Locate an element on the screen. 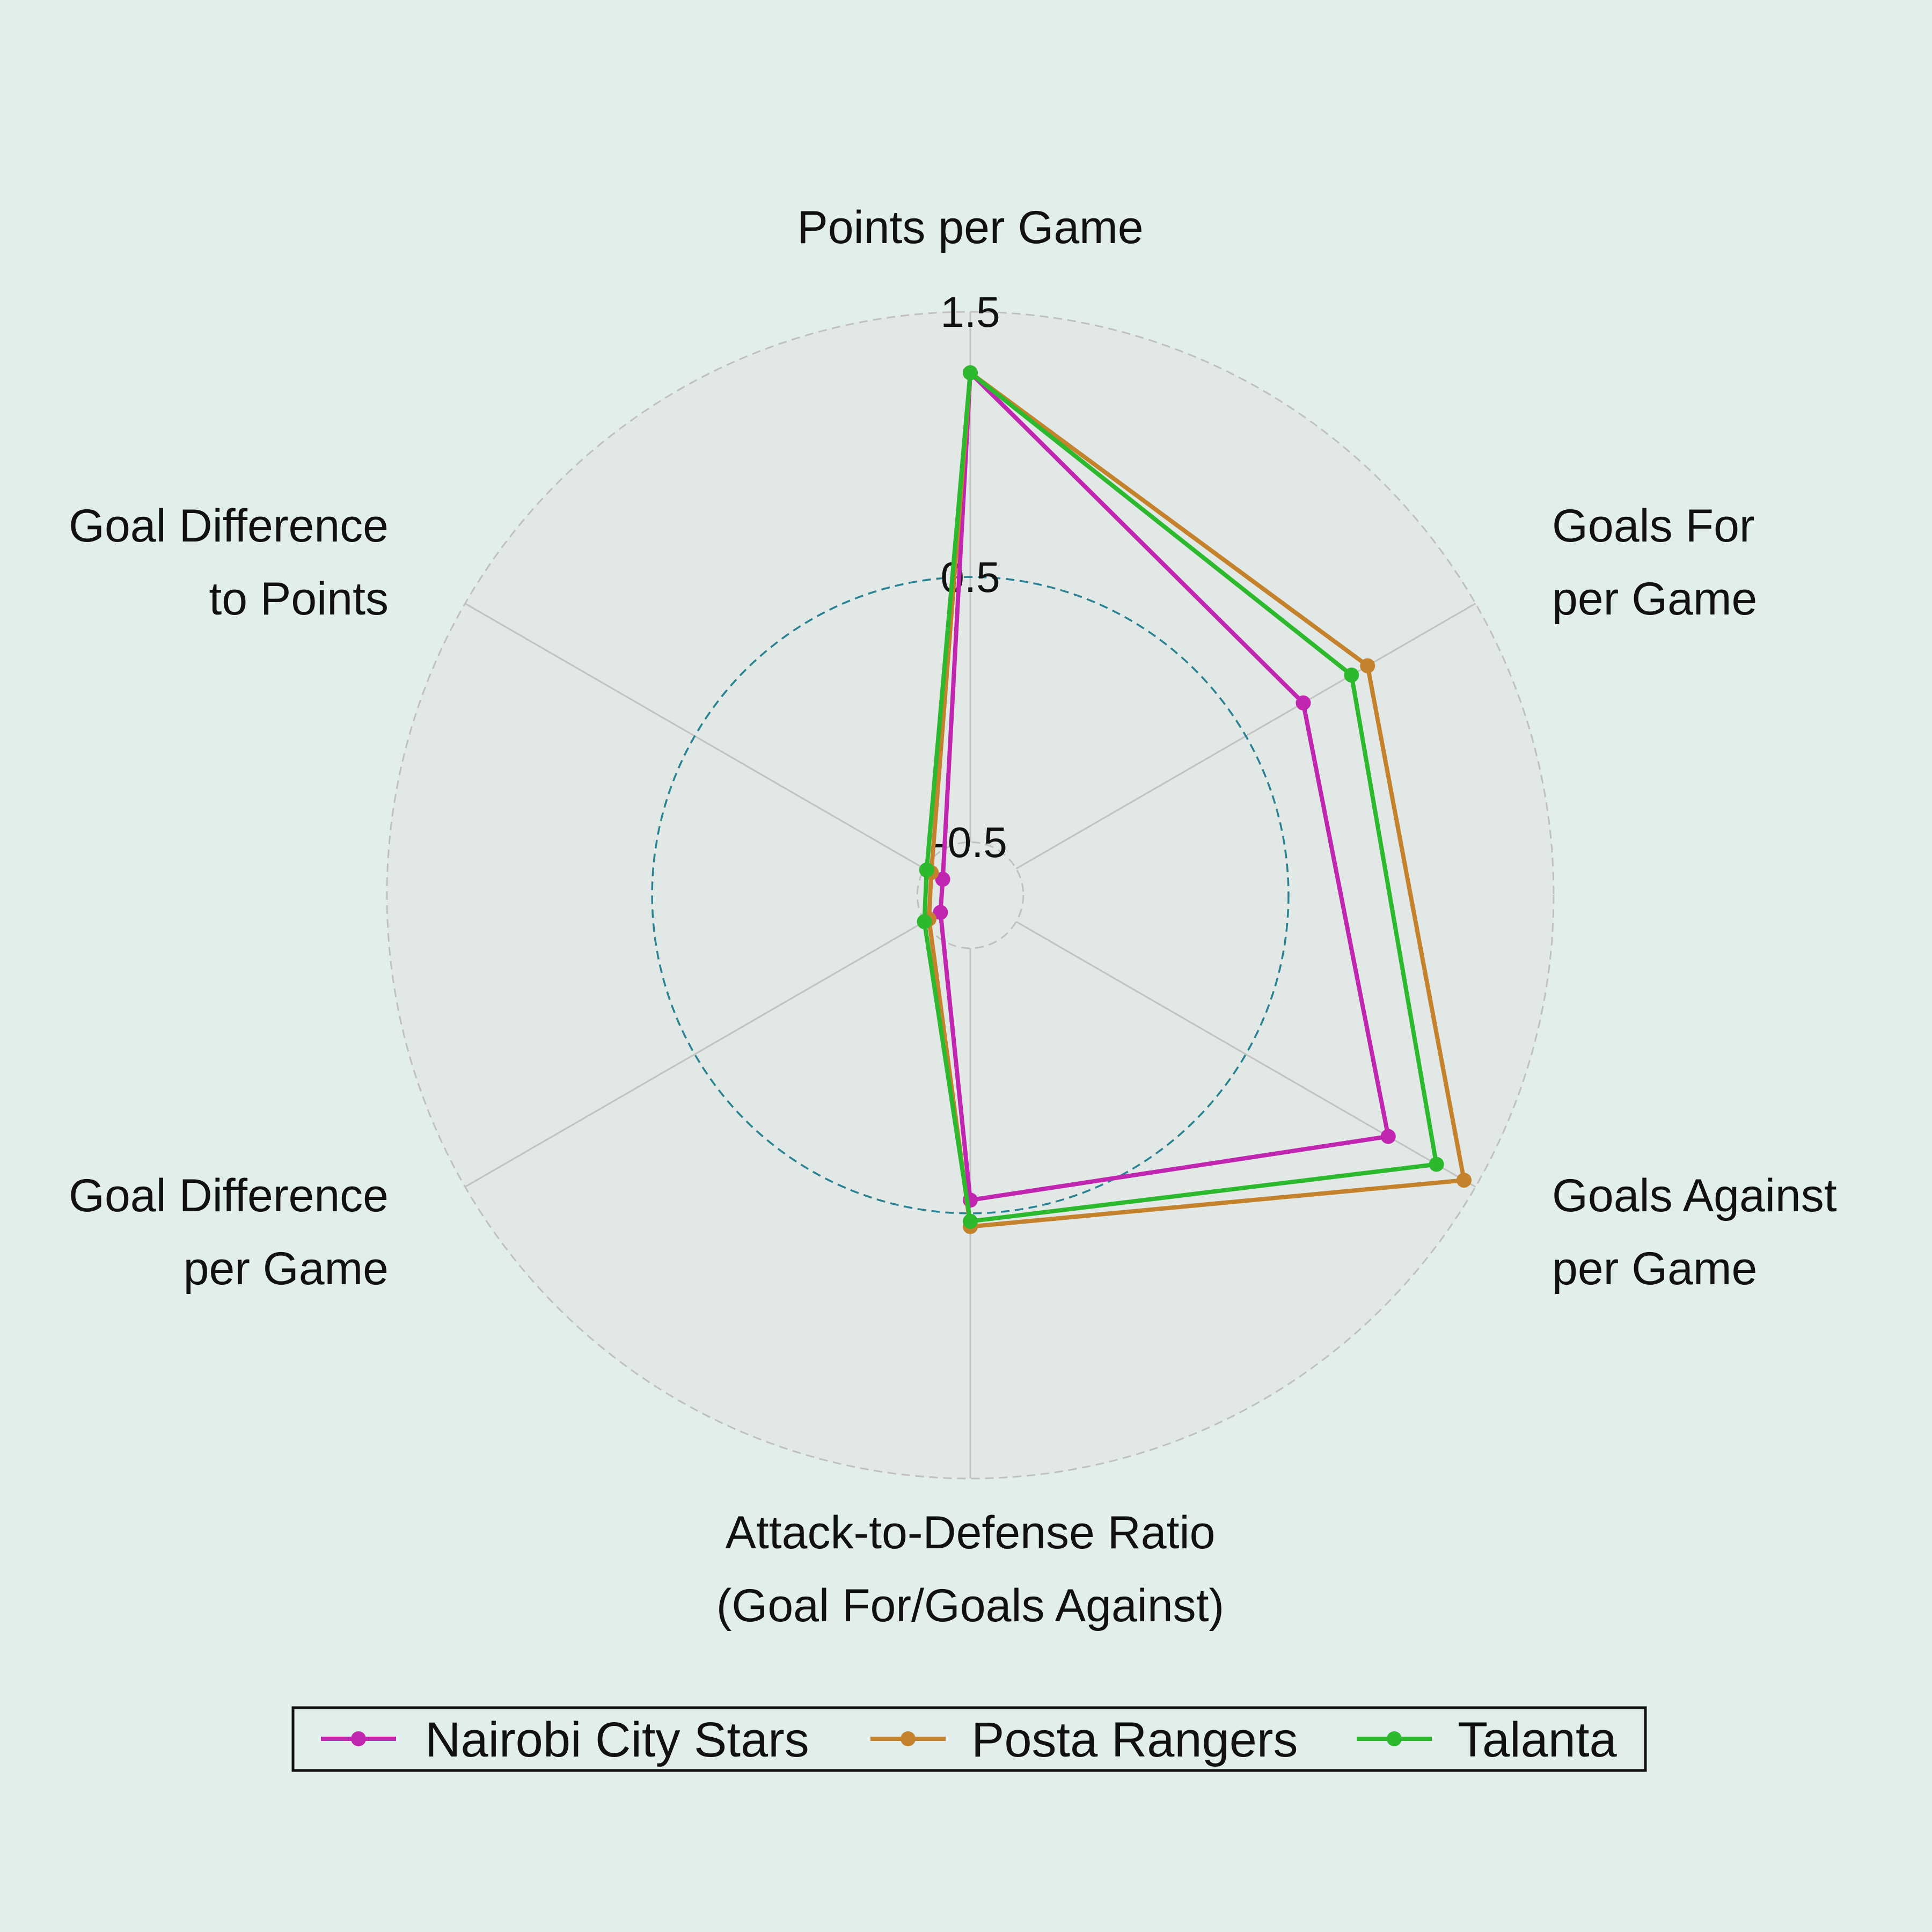 Image resolution: width=1932 pixels, height=1932 pixels. axis-label: Points per Game is located at coordinates (970, 227).